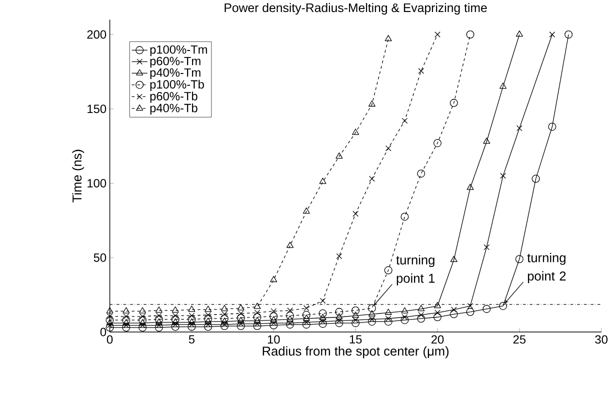 The image size is (611, 402). I want to click on y-axis-title: Time (ns), so click(78, 176).